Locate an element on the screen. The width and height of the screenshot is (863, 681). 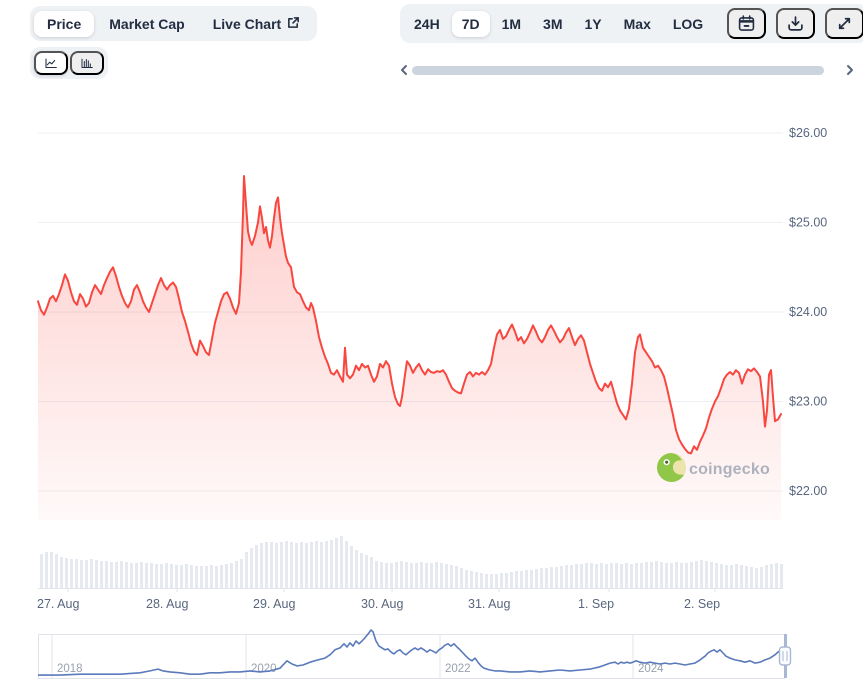
svg-text: 2020 is located at coordinates (264, 669).